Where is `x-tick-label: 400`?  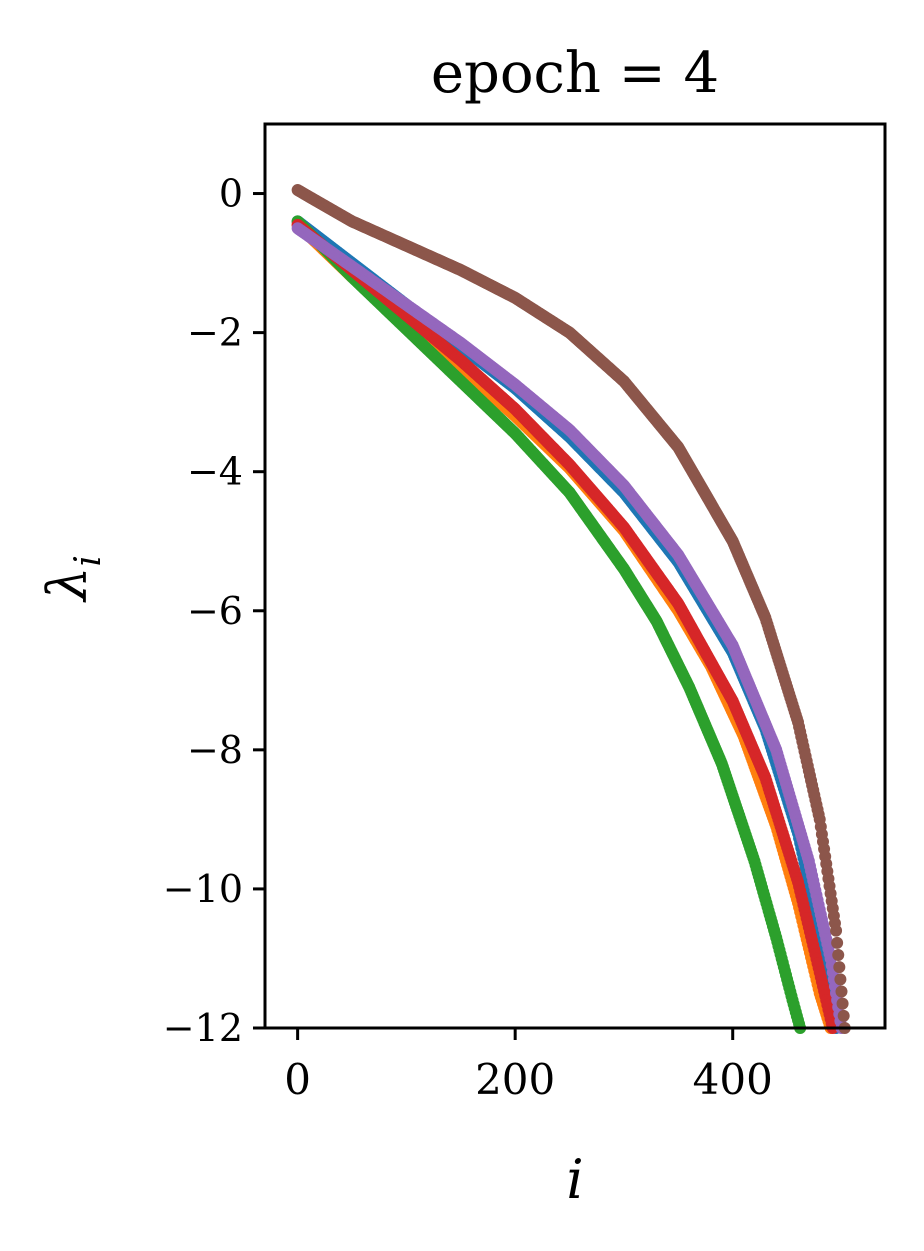
x-tick-label: 400 is located at coordinates (733, 1079).